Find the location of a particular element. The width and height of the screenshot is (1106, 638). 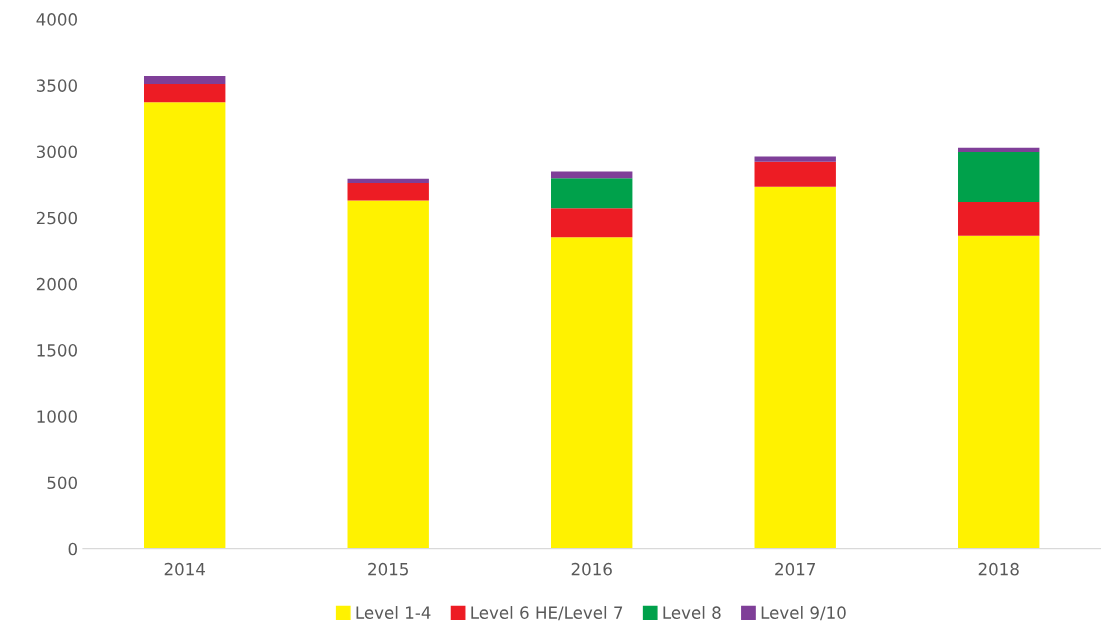

y-tick-label: 3000 is located at coordinates (56, 152).